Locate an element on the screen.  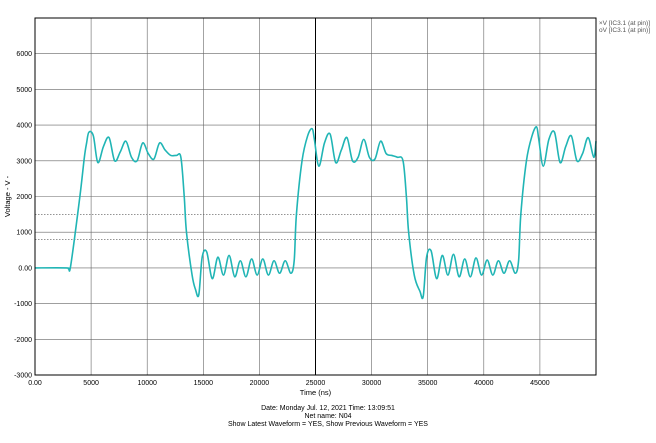
x-tick-label: 25000 is located at coordinates (316, 383).